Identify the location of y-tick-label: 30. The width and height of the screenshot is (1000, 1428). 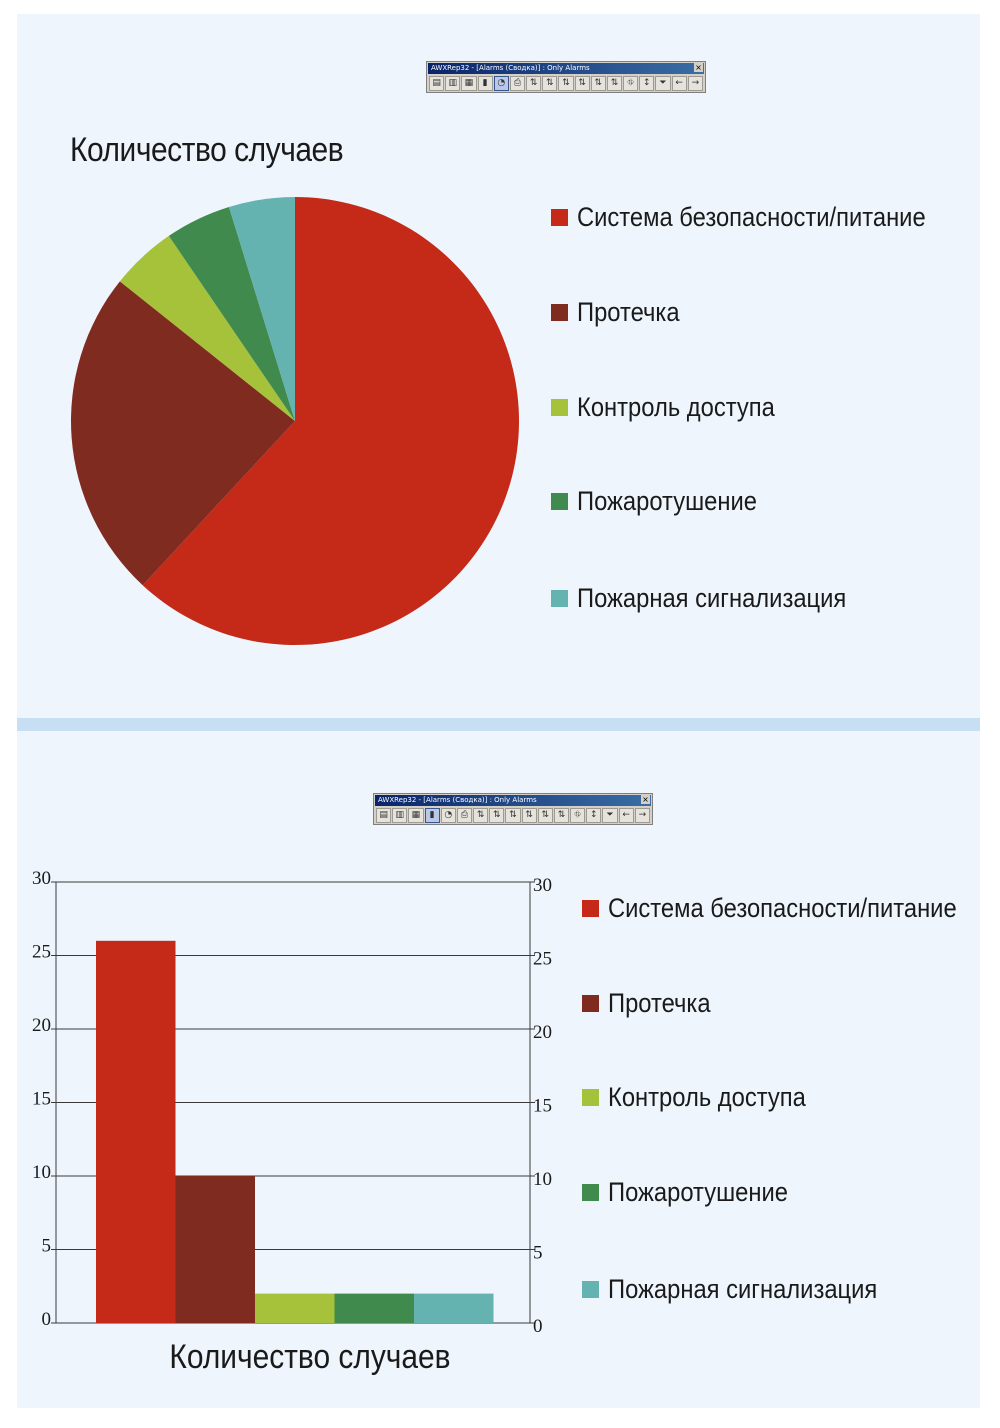
(41, 878).